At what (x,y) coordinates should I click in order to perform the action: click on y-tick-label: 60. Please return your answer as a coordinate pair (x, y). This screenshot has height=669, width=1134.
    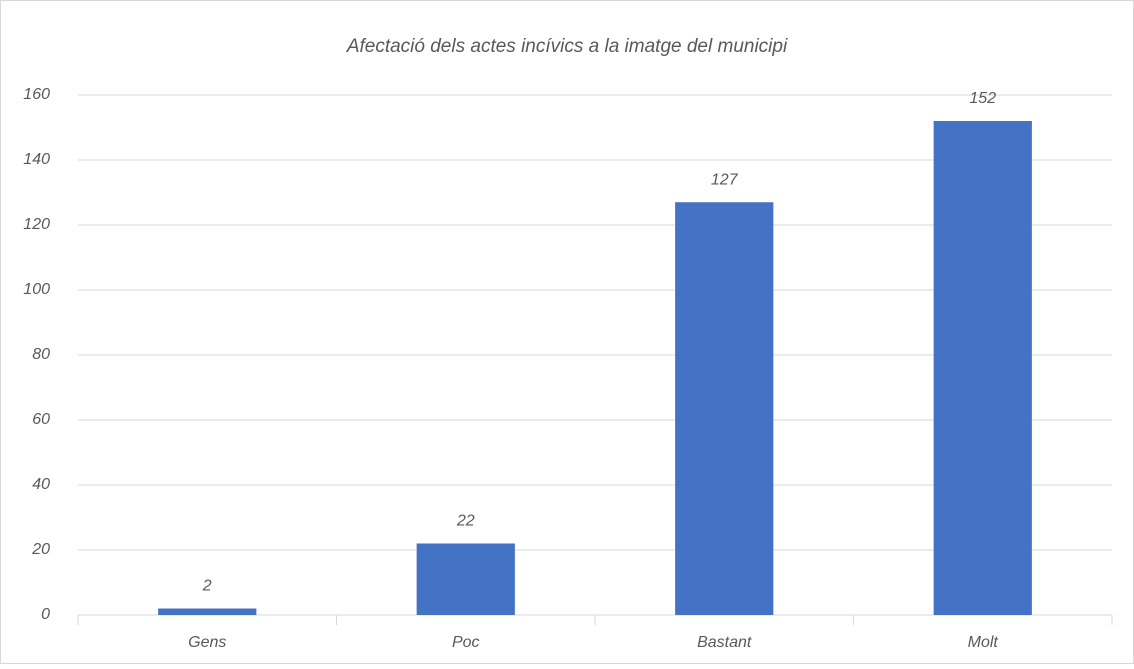
    Looking at the image, I should click on (41, 419).